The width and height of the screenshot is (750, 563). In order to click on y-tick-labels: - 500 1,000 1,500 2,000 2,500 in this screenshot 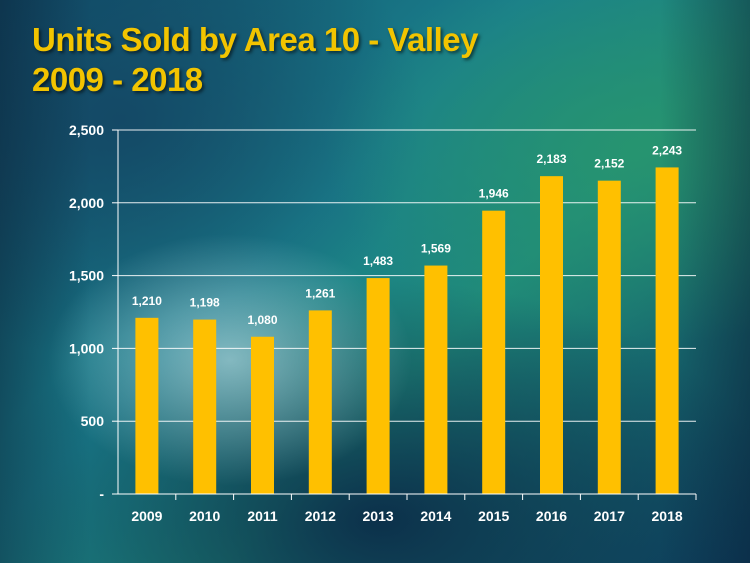, I will do `click(86, 312)`.